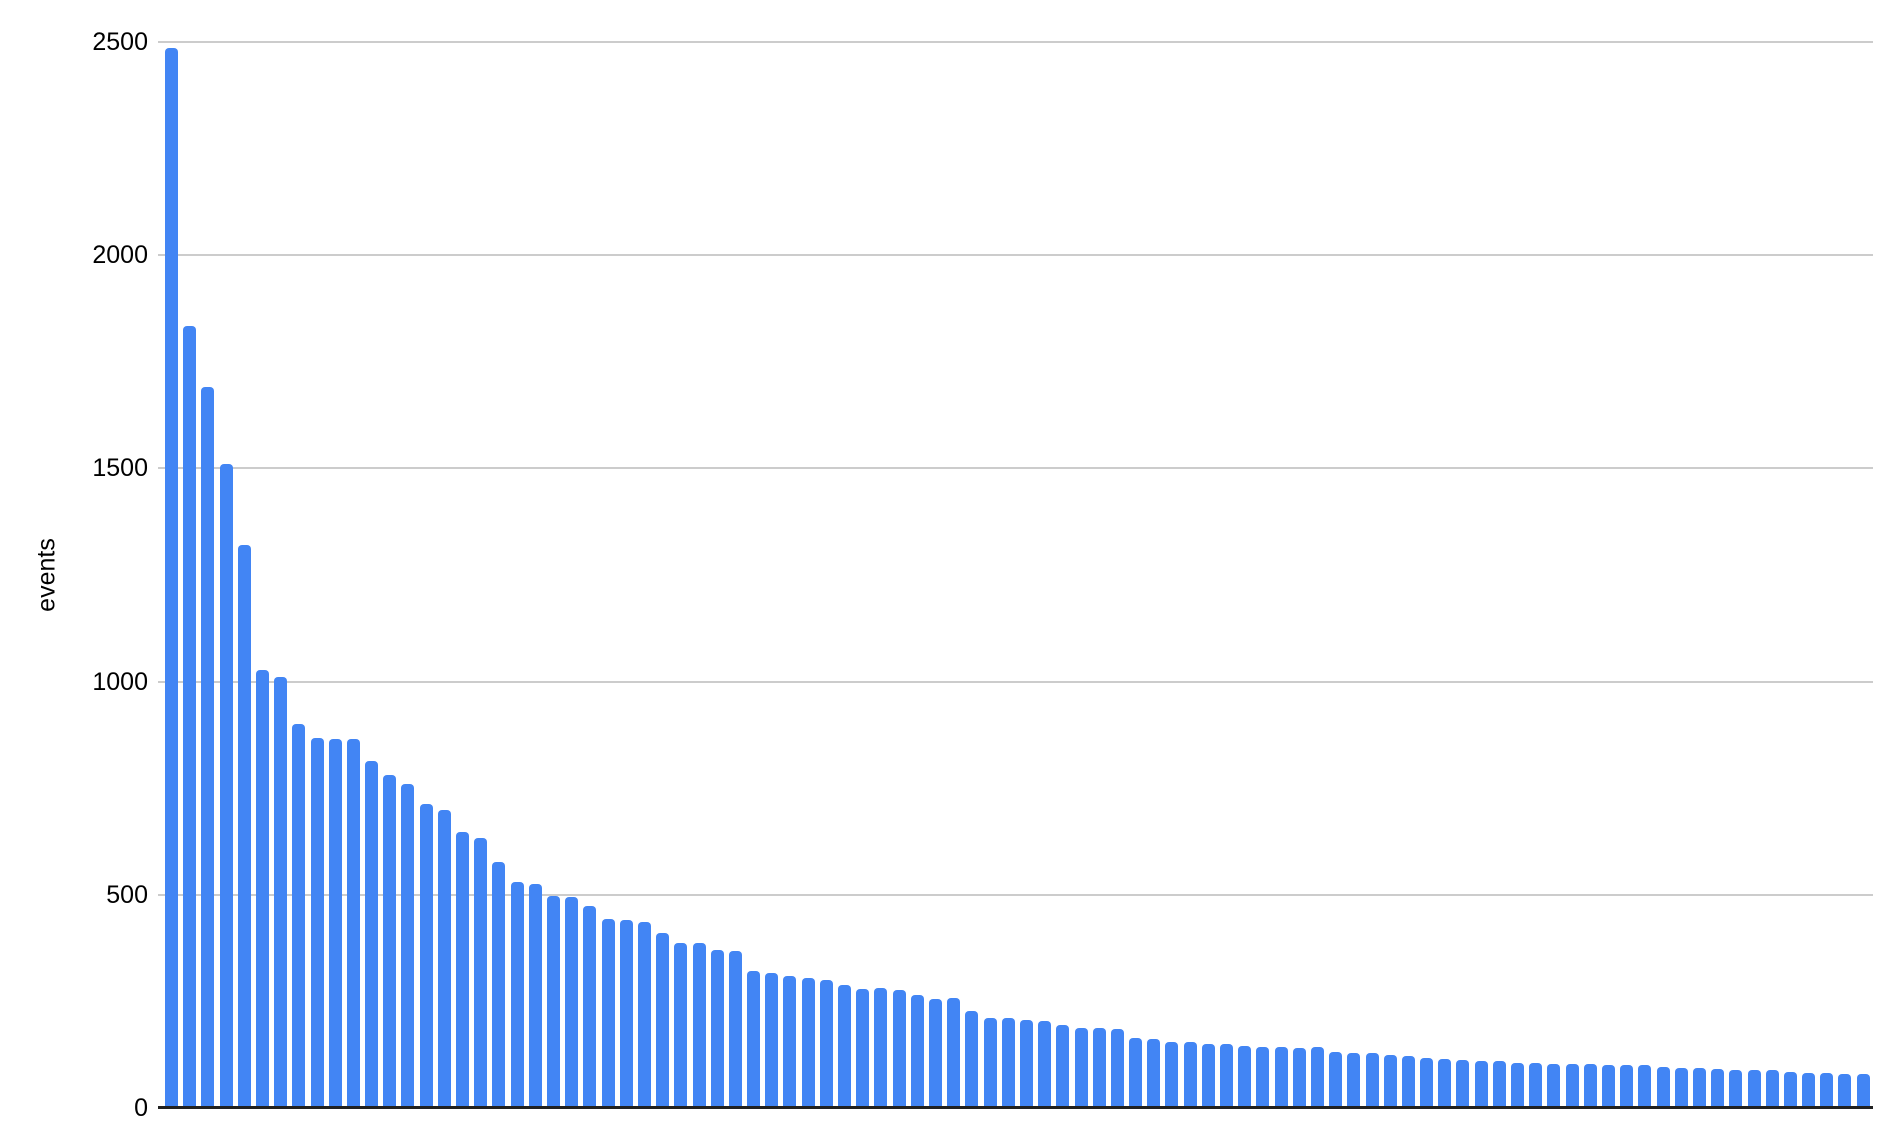 The width and height of the screenshot is (1902, 1146). What do you see at coordinates (120, 681) in the screenshot?
I see `y-tick-label-1000: 1000` at bounding box center [120, 681].